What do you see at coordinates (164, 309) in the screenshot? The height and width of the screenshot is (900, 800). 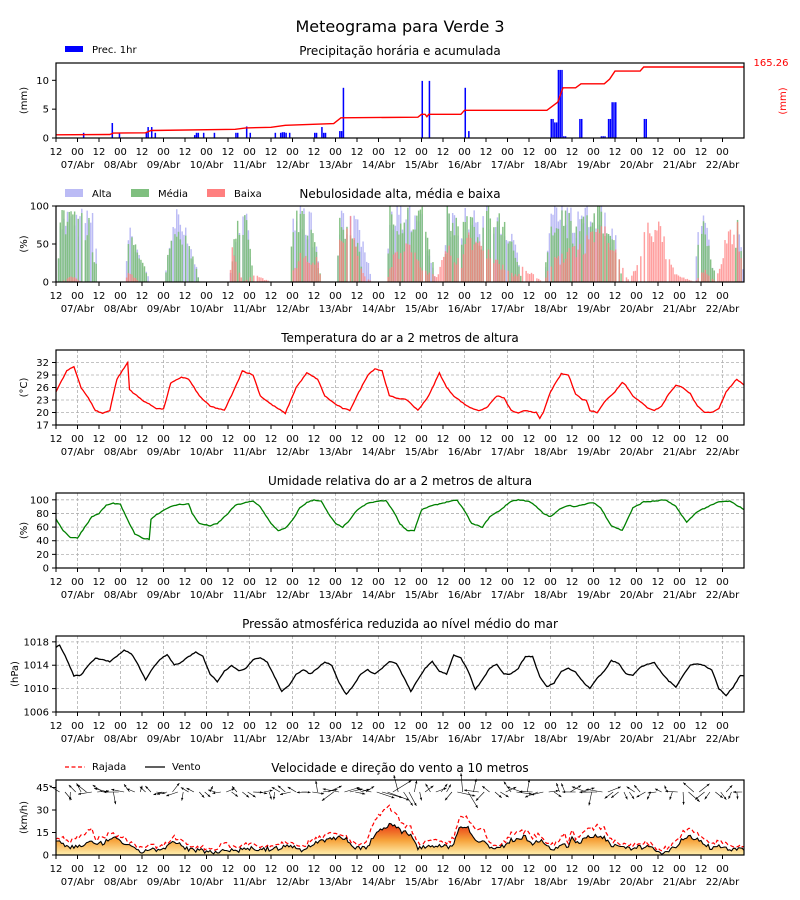 I see `x-date-label: 09/Abr` at bounding box center [164, 309].